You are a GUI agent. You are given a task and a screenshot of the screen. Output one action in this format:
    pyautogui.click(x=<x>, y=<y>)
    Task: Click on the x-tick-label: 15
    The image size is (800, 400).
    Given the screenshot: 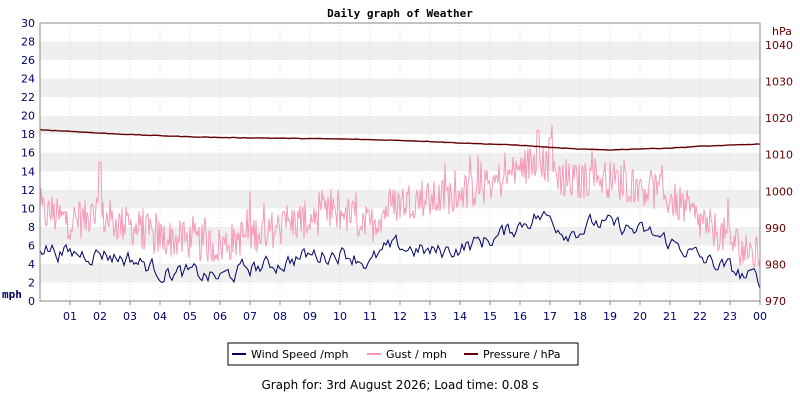 What is the action you would take?
    pyautogui.click(x=490, y=316)
    